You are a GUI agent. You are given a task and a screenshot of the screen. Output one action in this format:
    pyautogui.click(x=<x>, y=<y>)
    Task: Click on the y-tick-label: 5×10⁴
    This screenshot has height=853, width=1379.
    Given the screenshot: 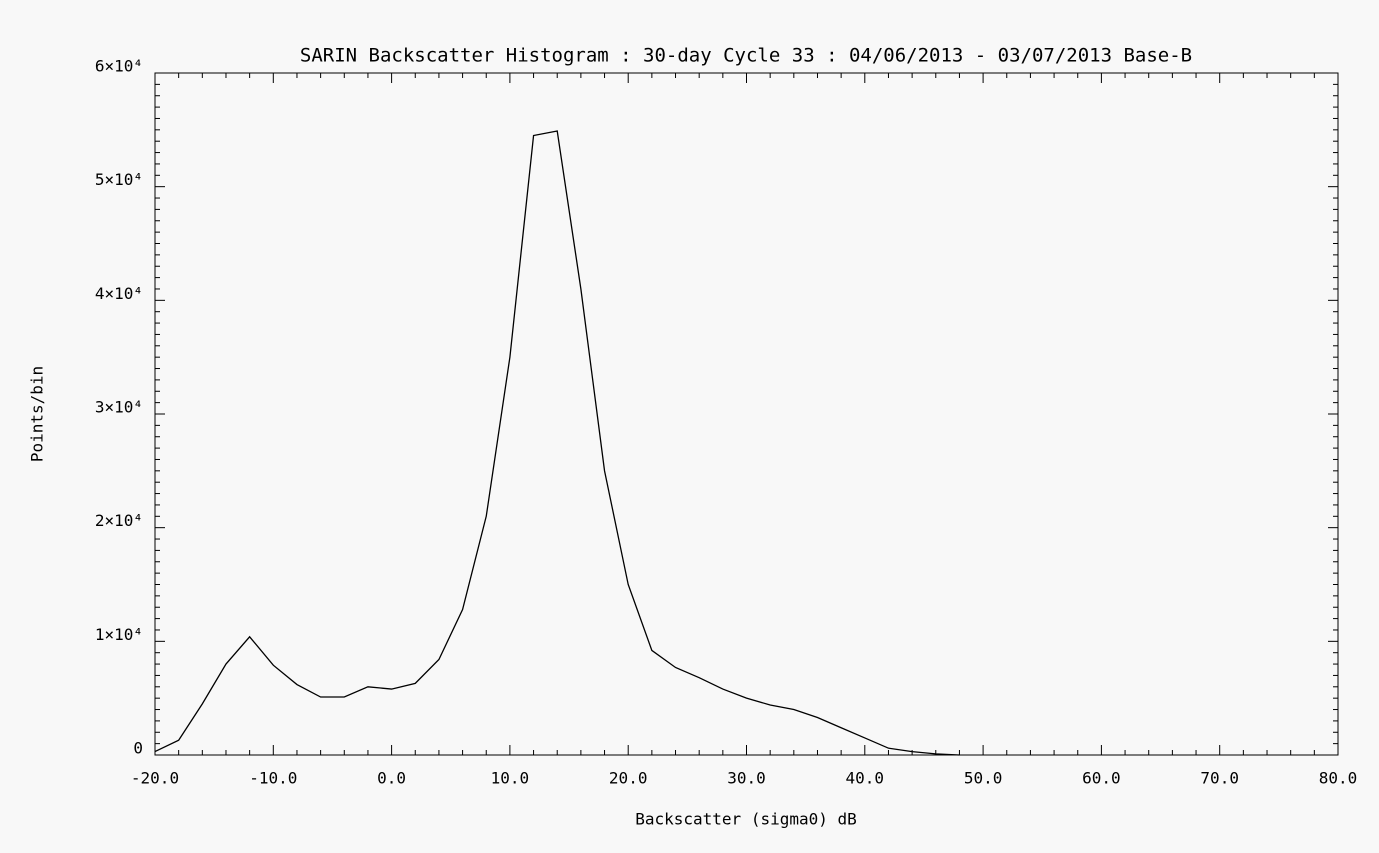 What is the action you would take?
    pyautogui.click(x=119, y=179)
    